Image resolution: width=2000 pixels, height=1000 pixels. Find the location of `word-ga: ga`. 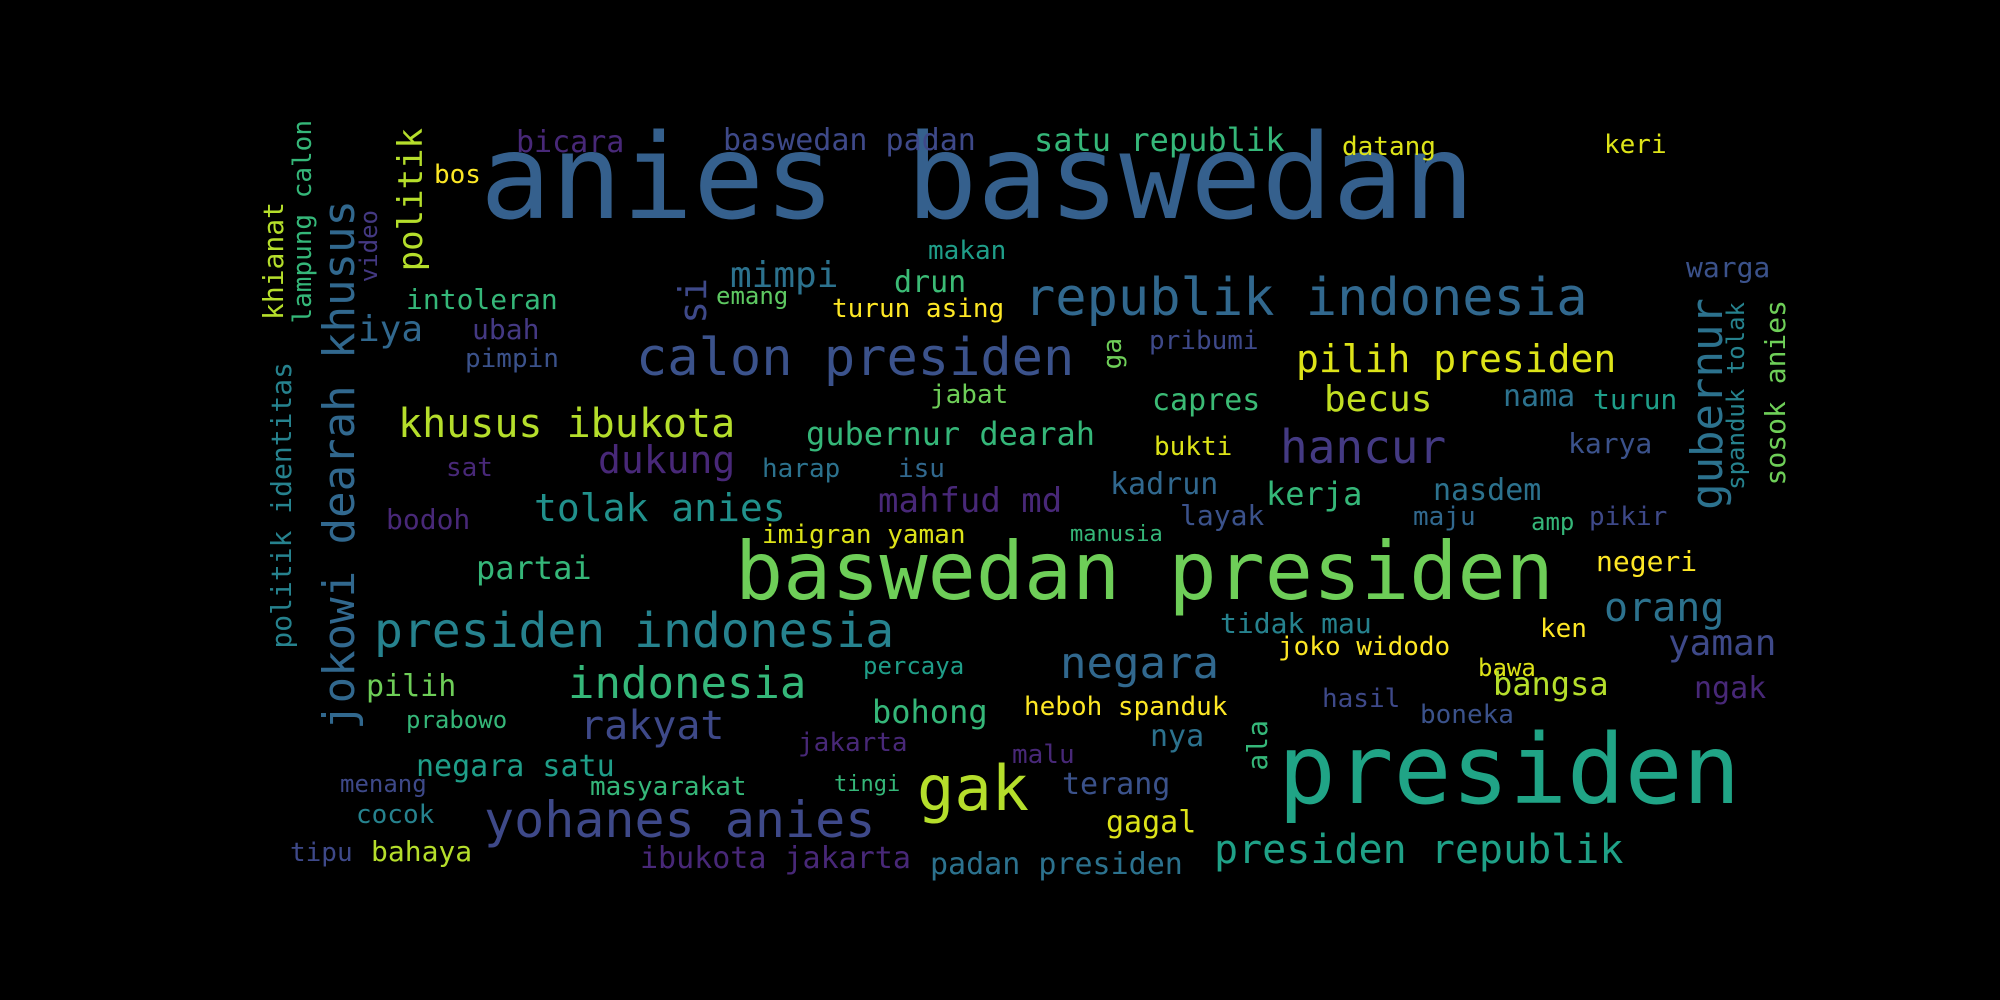

word-ga: ga is located at coordinates (1113, 354).